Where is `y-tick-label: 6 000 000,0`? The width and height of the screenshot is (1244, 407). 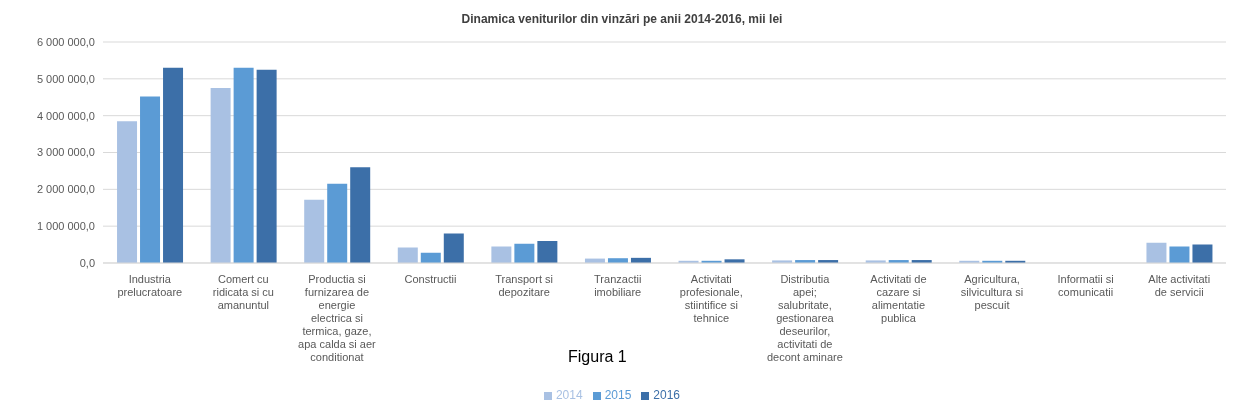 y-tick-label: 6 000 000,0 is located at coordinates (65, 41).